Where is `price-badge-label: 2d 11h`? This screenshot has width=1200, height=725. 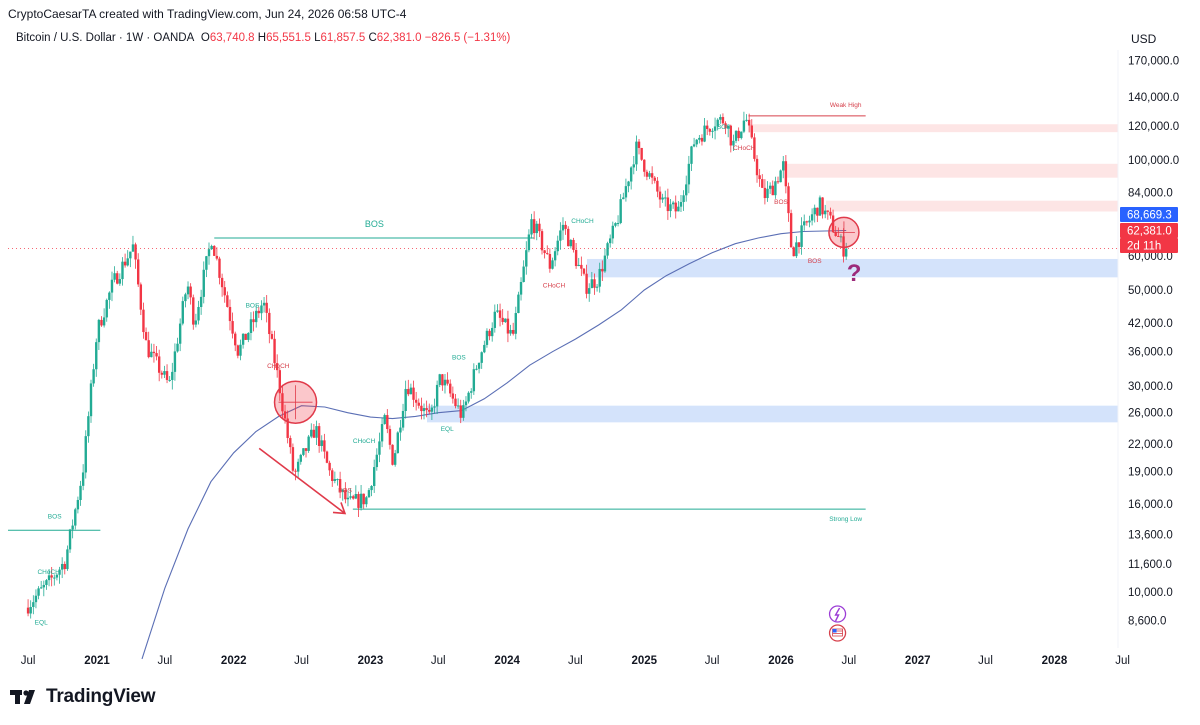 price-badge-label: 2d 11h is located at coordinates (1144, 247).